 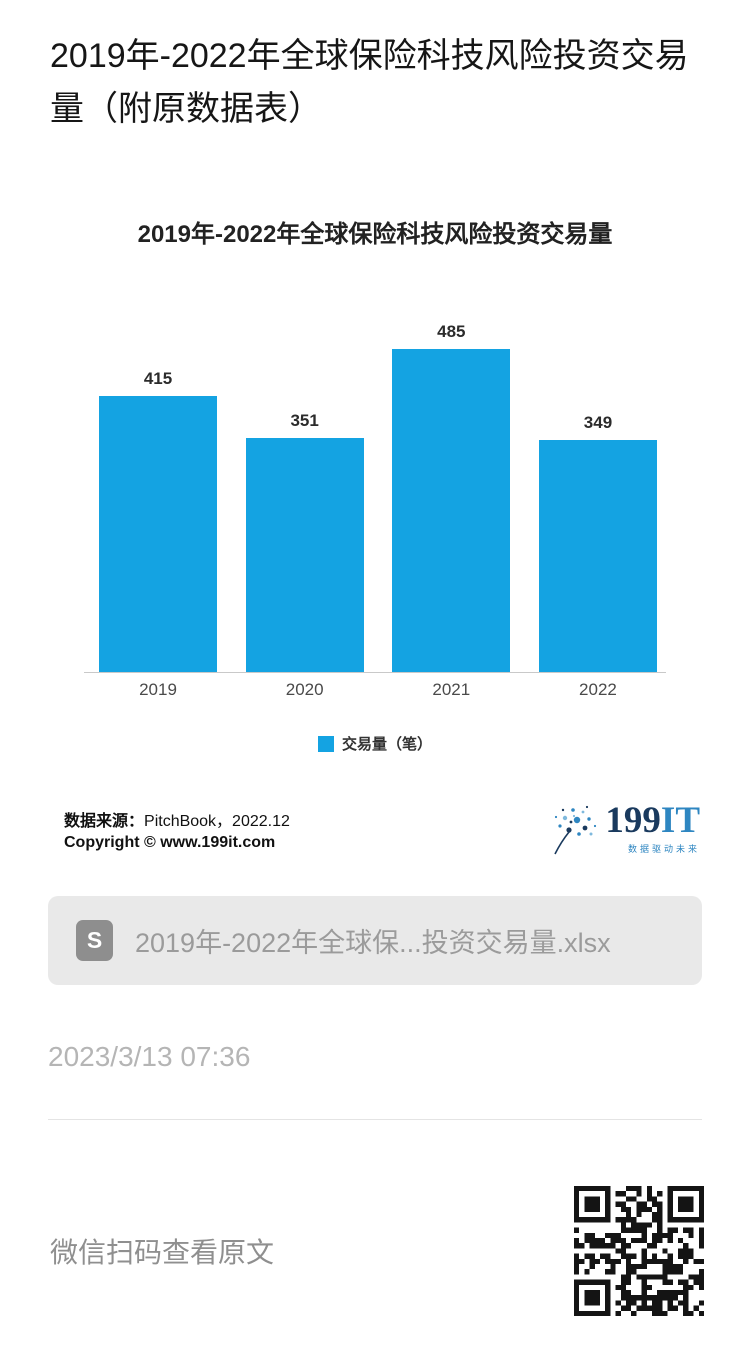 What do you see at coordinates (375, 234) in the screenshot?
I see `chart-title: 2019年-2022年全球保险科技风险投资交易量` at bounding box center [375, 234].